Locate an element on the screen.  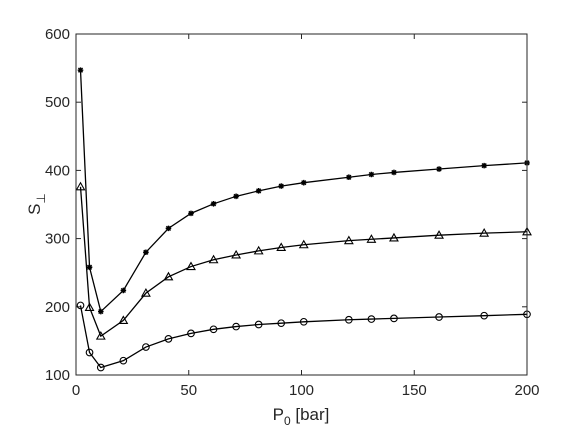
y-axis-label-main: S is located at coordinates (34, 209).